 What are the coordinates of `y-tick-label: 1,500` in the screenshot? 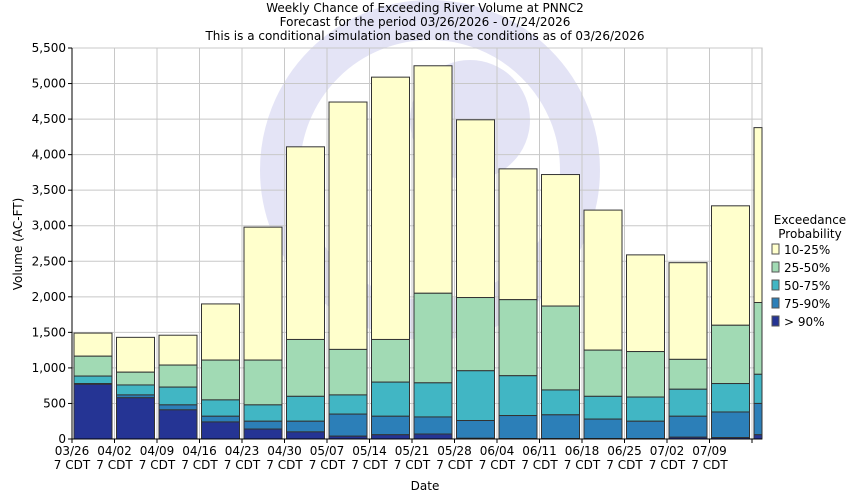 It's located at (49, 332).